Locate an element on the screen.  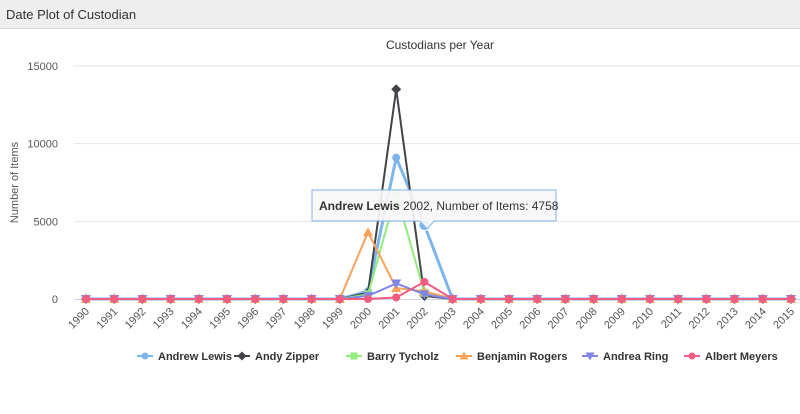
legend-item-andrea-ring: Andrea Ring is located at coordinates (625, 357).